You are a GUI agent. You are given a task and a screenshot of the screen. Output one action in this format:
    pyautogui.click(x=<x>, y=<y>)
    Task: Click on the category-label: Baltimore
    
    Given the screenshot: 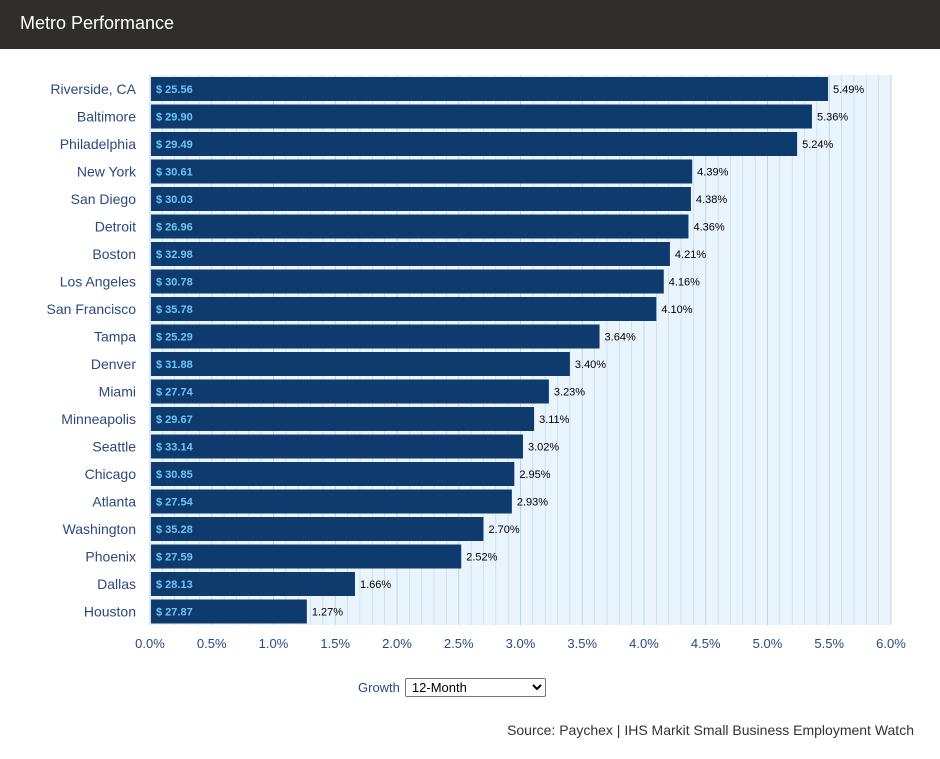 What is the action you would take?
    pyautogui.click(x=106, y=117)
    